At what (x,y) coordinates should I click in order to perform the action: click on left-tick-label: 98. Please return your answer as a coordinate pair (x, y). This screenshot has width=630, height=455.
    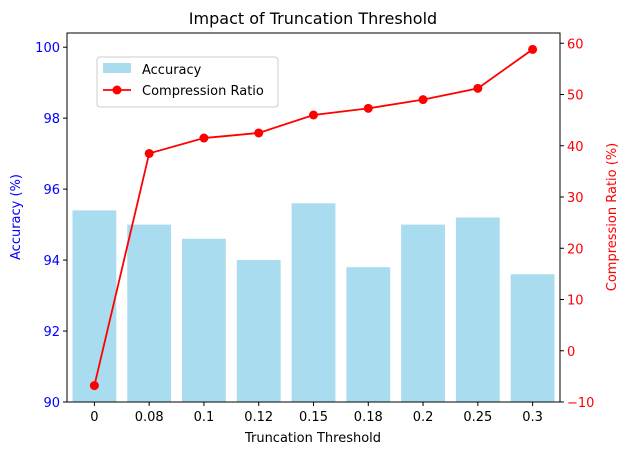
    Looking at the image, I should click on (51, 119).